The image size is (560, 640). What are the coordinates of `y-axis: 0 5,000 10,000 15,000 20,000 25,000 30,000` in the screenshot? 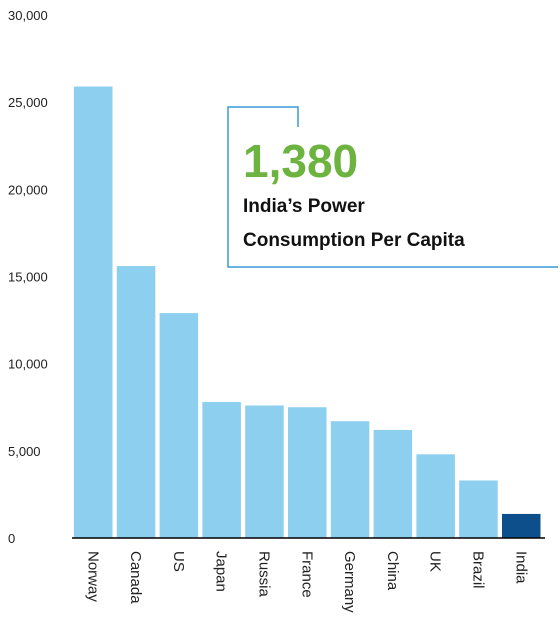 It's located at (28, 277).